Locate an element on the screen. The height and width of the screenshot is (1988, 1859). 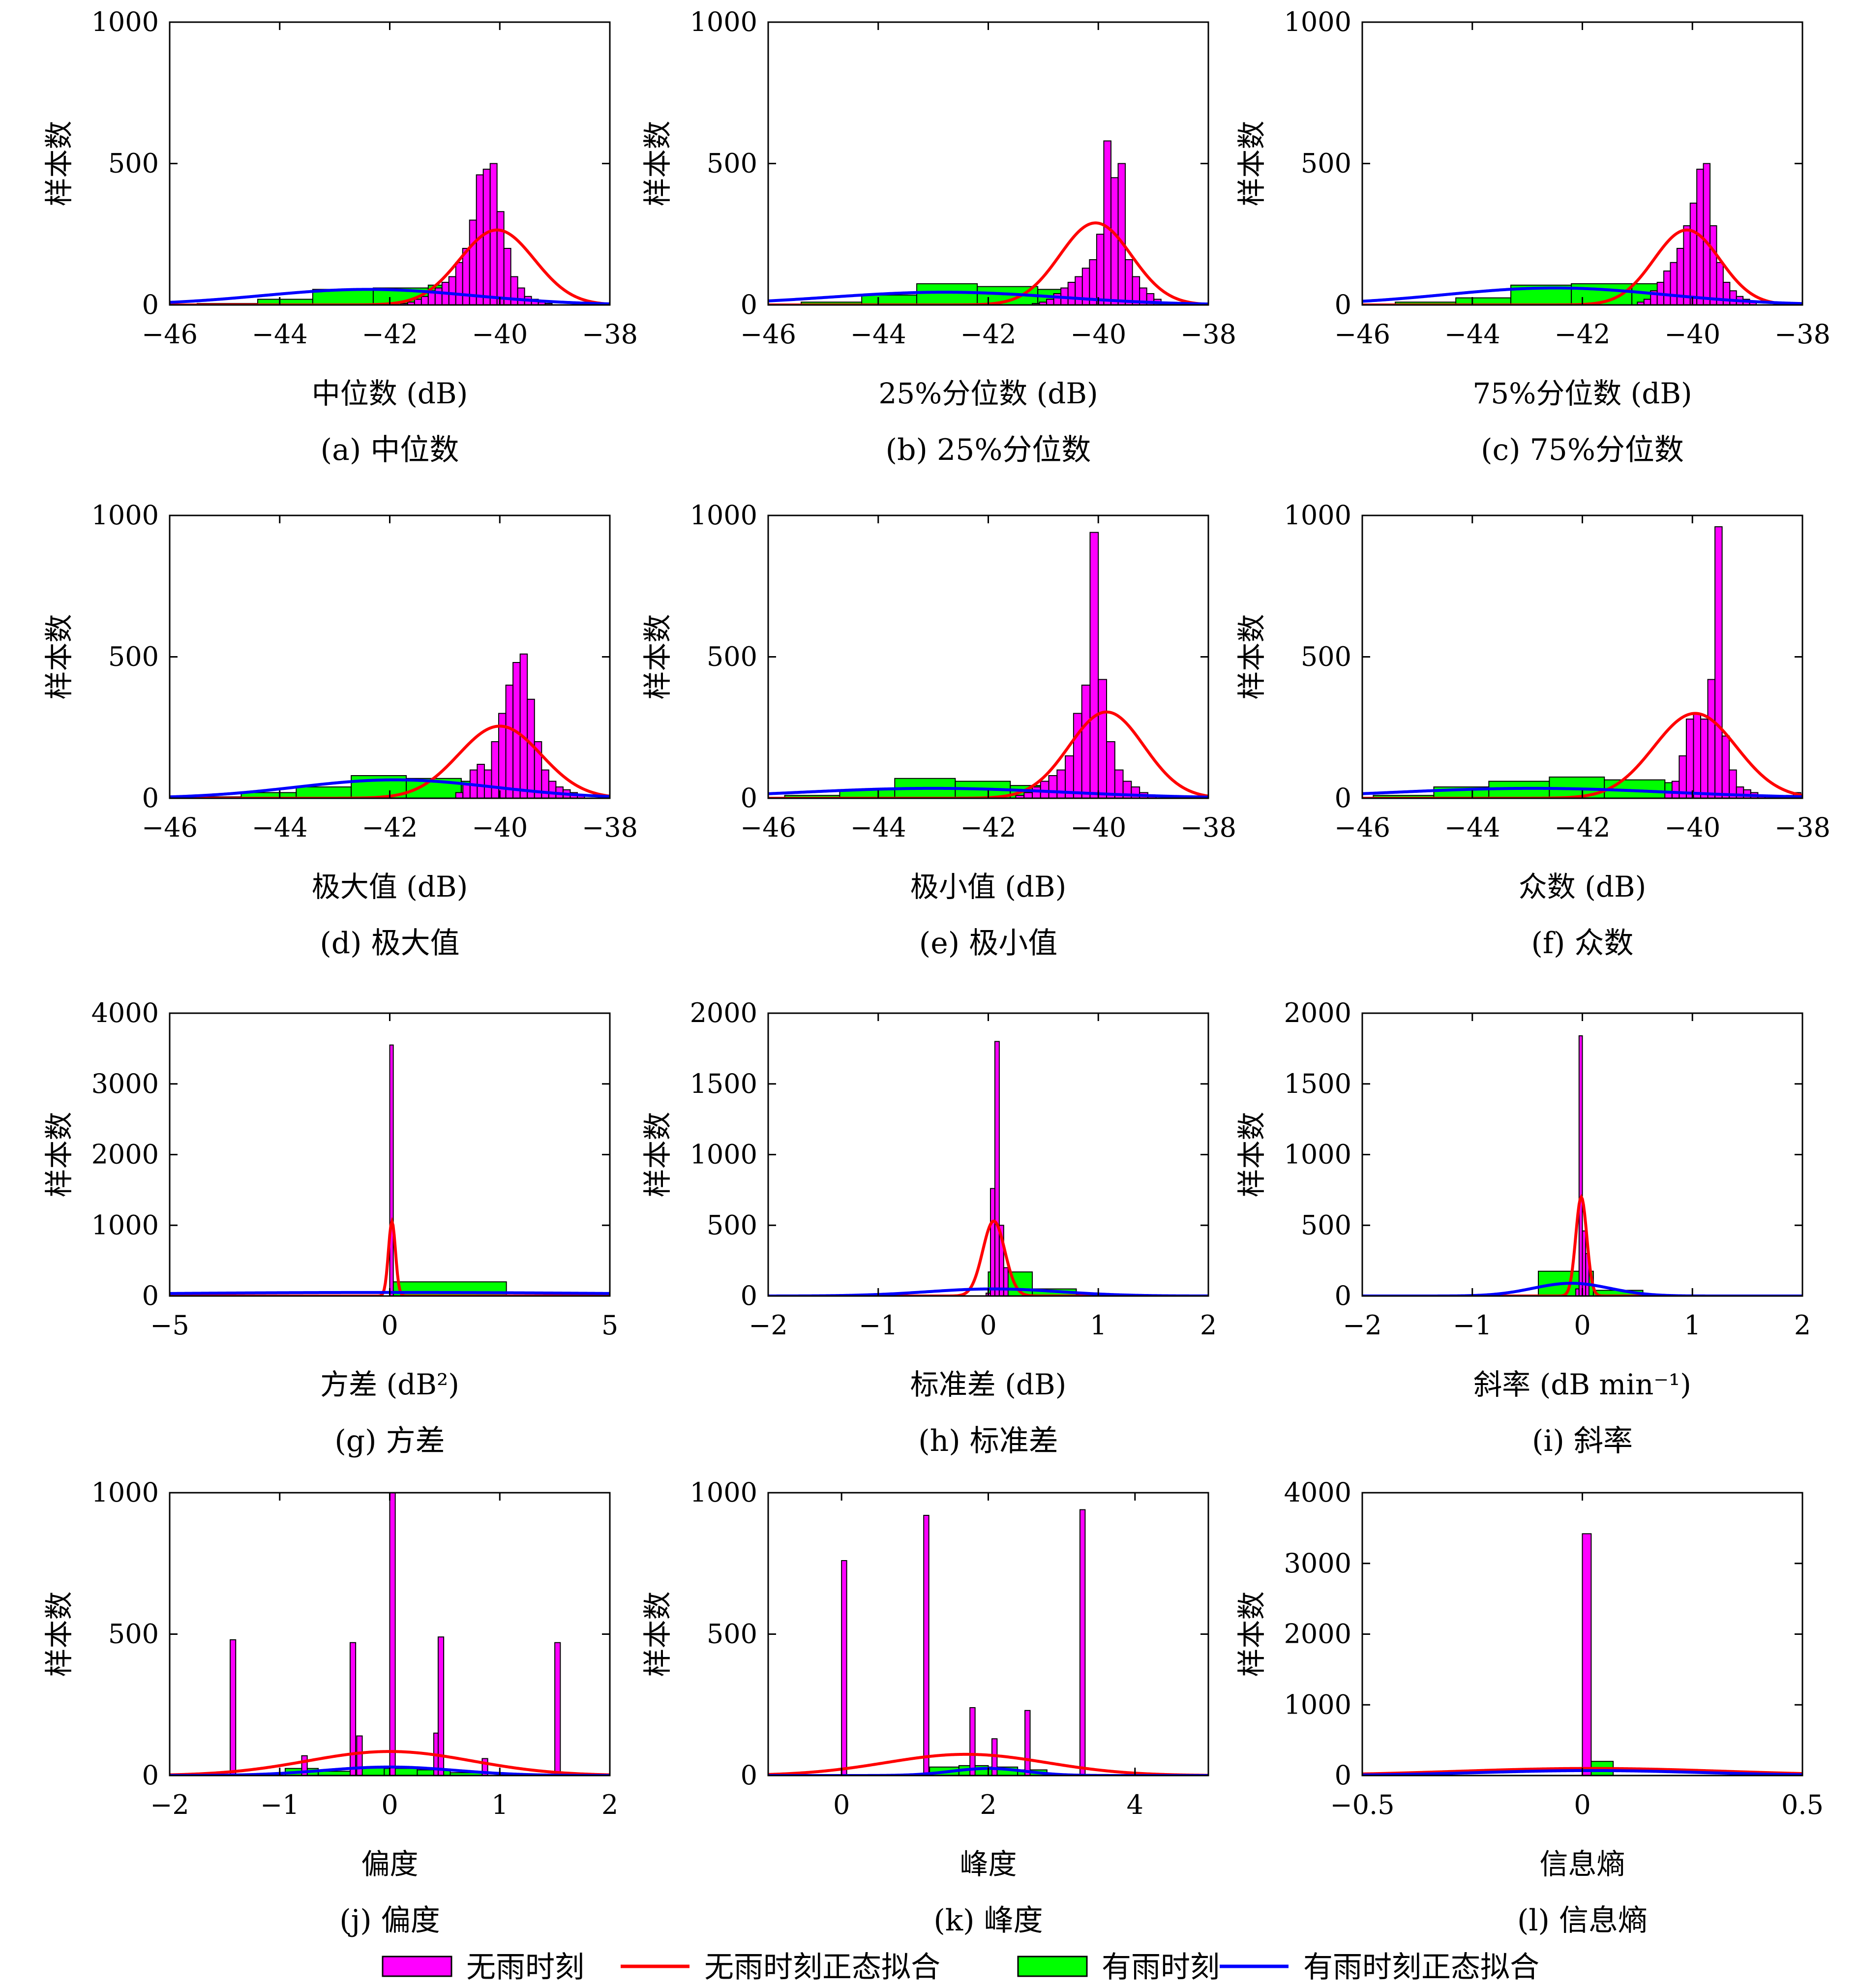
x-tick-label: −0.5 is located at coordinates (1362, 1804).